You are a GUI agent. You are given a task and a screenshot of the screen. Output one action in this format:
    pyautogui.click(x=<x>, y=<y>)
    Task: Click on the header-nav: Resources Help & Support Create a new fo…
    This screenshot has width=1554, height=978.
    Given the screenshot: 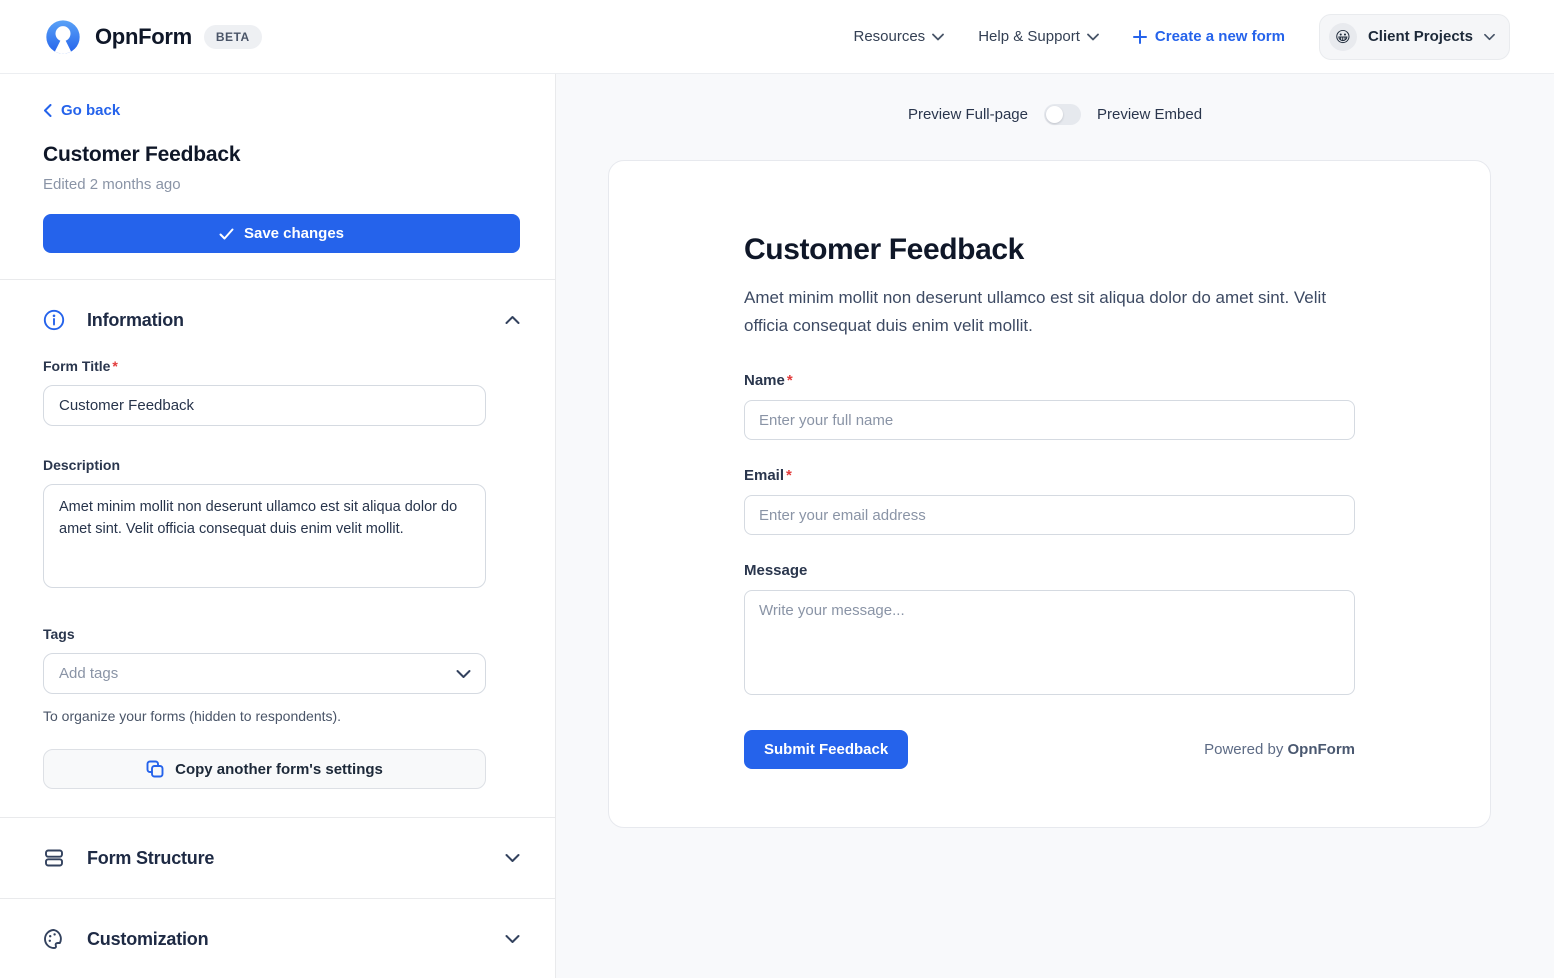 What is the action you would take?
    pyautogui.click(x=1181, y=36)
    